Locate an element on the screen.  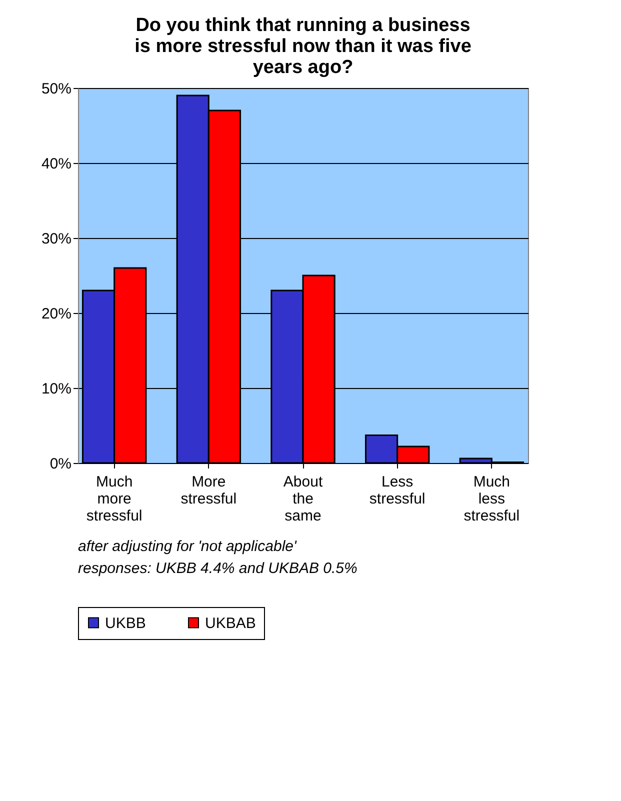
y-tick-label: 20% is located at coordinates (56, 314).